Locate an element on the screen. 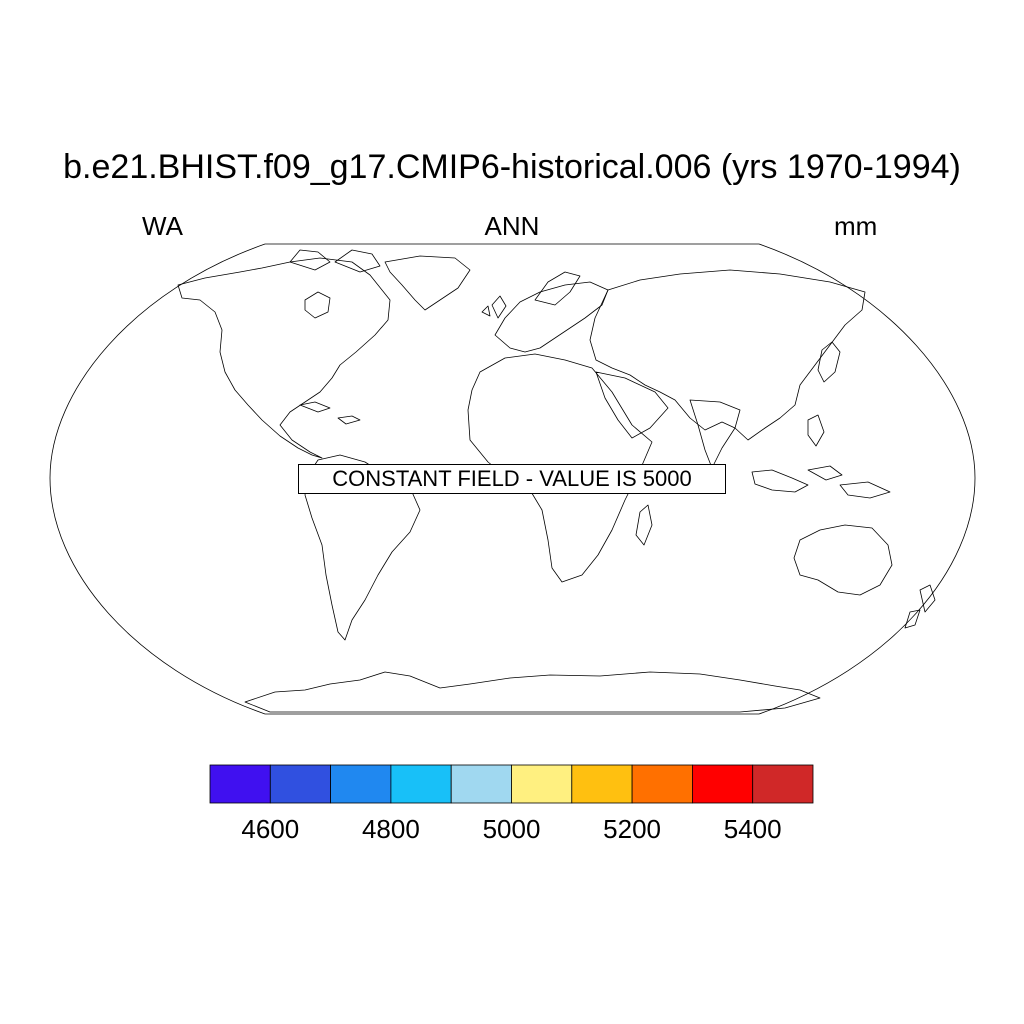  coast-indonesia is located at coordinates (821, 482).